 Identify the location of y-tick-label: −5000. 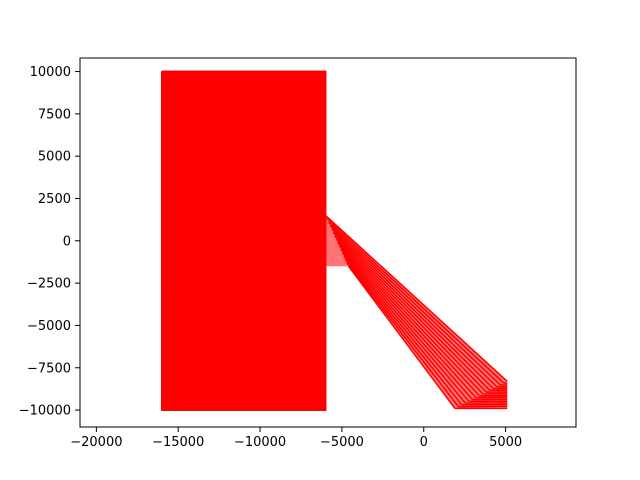
(49, 326).